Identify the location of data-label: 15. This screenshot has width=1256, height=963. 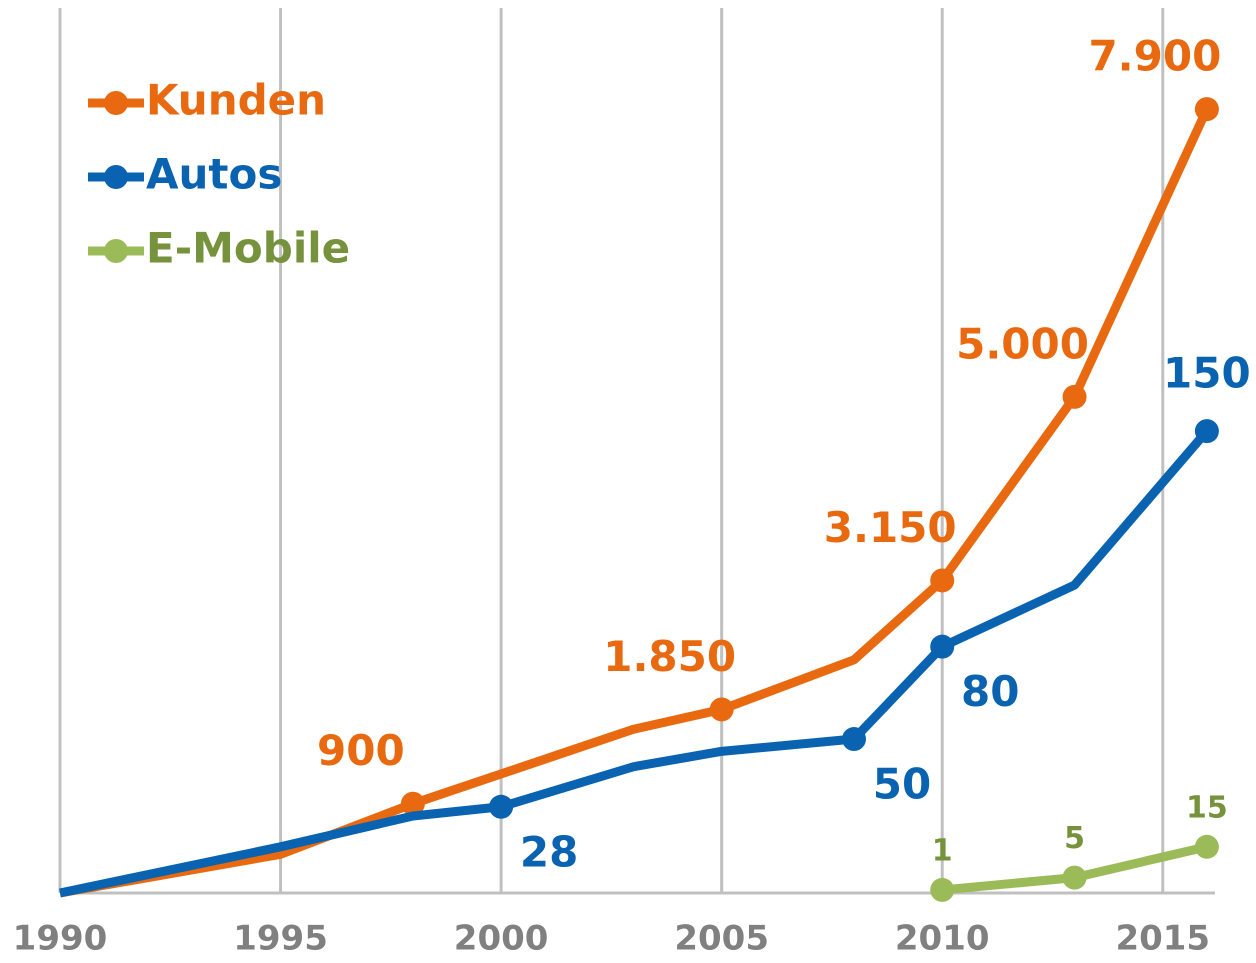
(1207, 807).